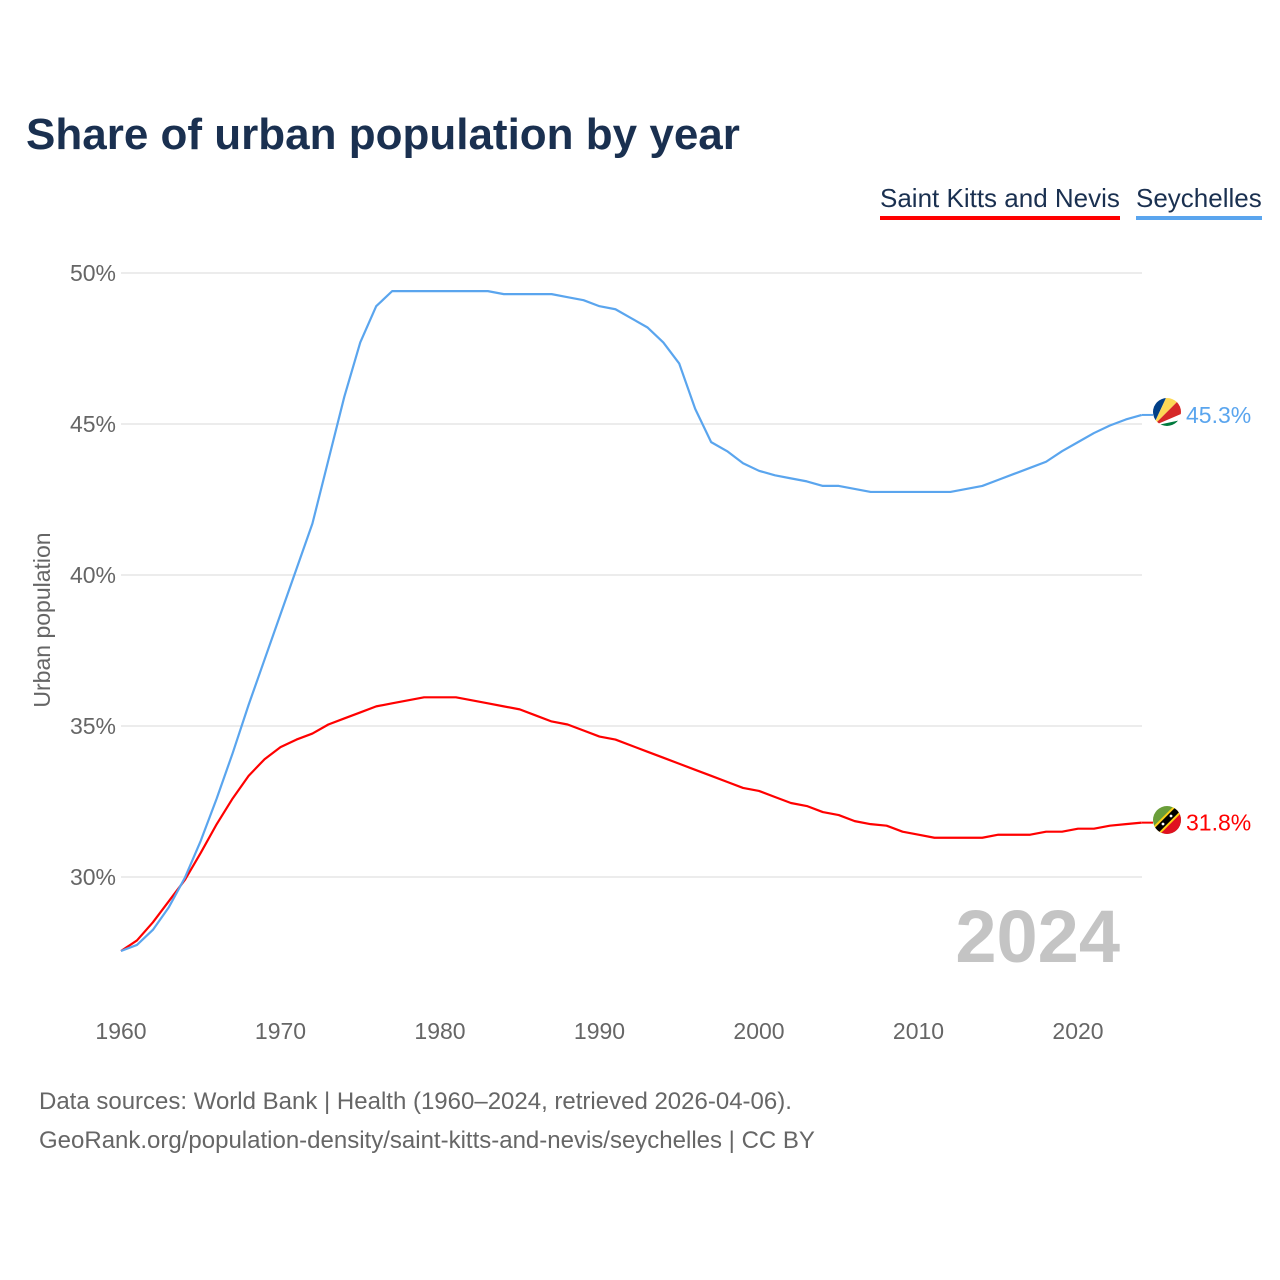  What do you see at coordinates (1218, 823) in the screenshot?
I see `end-value-label: 31.8%` at bounding box center [1218, 823].